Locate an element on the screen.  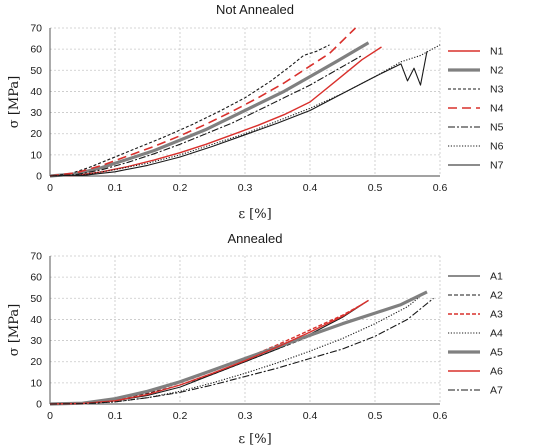
chart1-legend-label-n5: N5 is located at coordinates (497, 128).